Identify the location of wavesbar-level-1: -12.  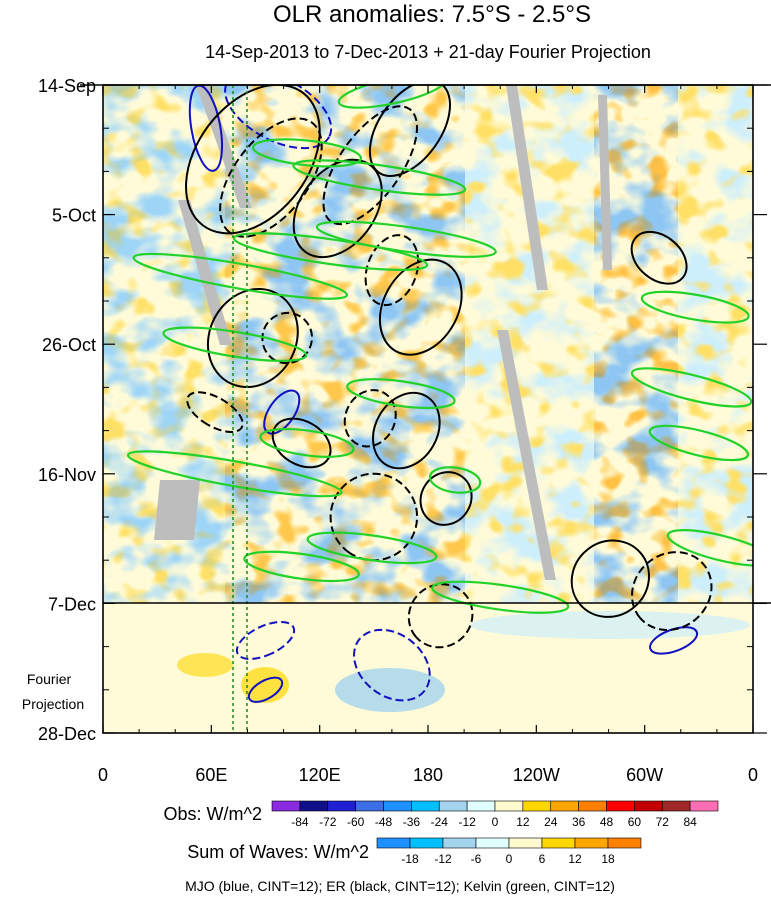
(443, 859).